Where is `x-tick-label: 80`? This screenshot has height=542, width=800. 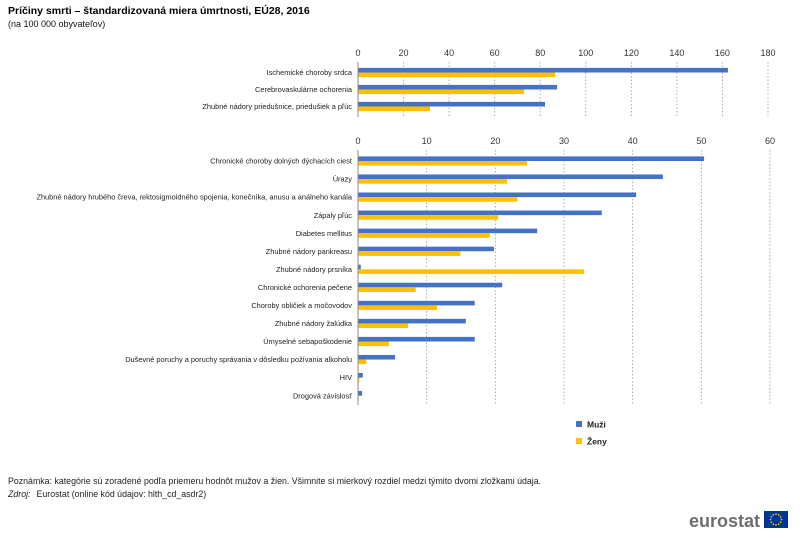 x-tick-label: 80 is located at coordinates (540, 53).